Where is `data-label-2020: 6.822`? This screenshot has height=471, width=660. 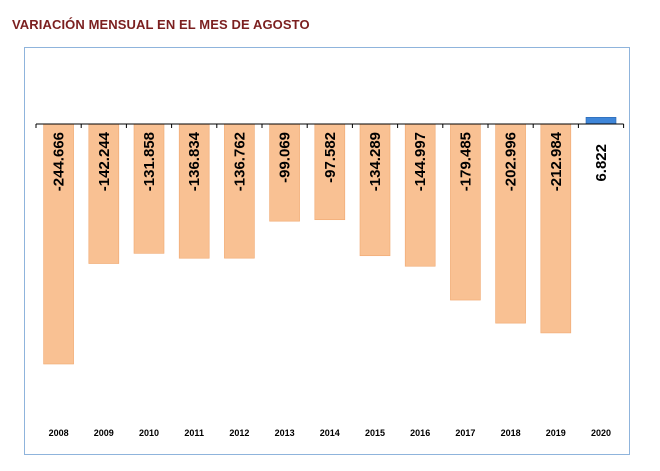
data-label-2020: 6.822 is located at coordinates (601, 163).